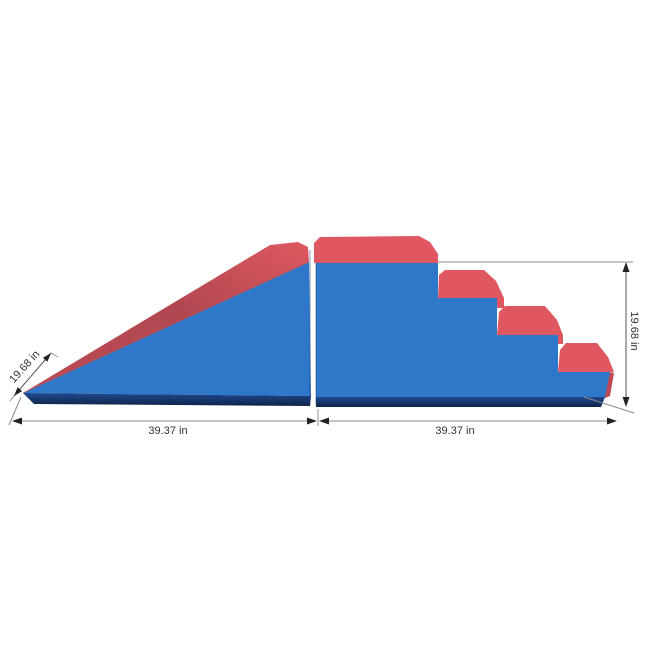  I want to click on stairs-height-label: 19.68 in, so click(634, 330).